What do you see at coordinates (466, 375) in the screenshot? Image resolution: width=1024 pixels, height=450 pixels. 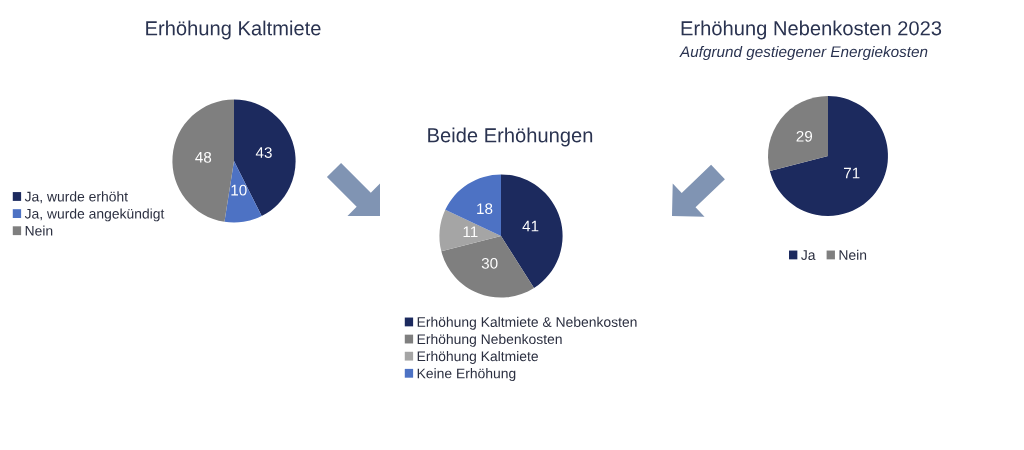 I see `legend-label: Keine Erhöhung` at bounding box center [466, 375].